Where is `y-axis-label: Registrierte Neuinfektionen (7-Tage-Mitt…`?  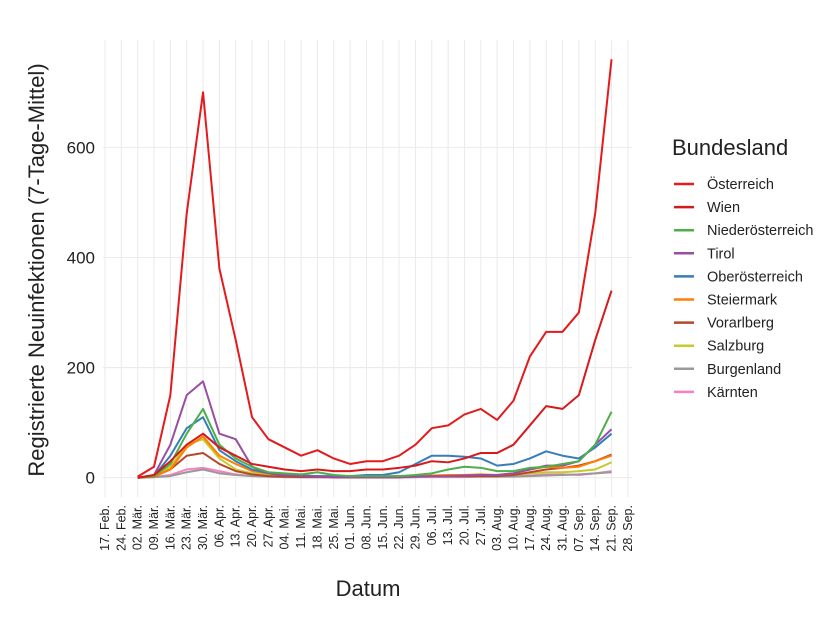 y-axis-label: Registrierte Neuinfektionen (7-Tage-Mitt… is located at coordinates (36, 269).